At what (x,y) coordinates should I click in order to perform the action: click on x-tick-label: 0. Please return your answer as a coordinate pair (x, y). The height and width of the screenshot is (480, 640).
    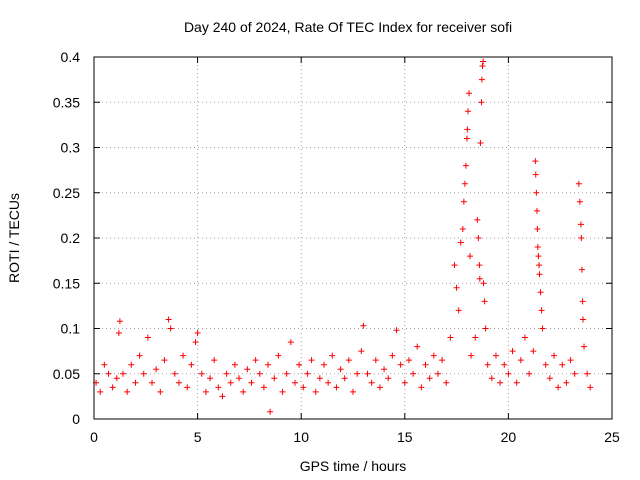
    Looking at the image, I should click on (94, 437).